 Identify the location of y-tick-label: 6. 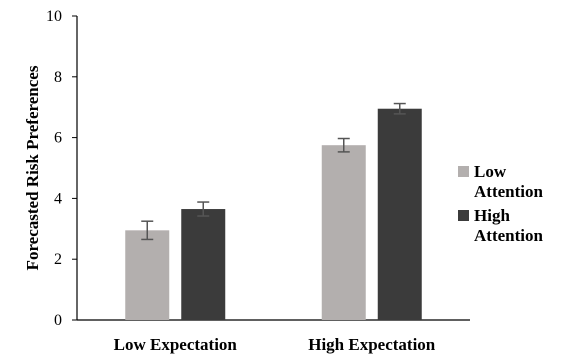
(58, 138).